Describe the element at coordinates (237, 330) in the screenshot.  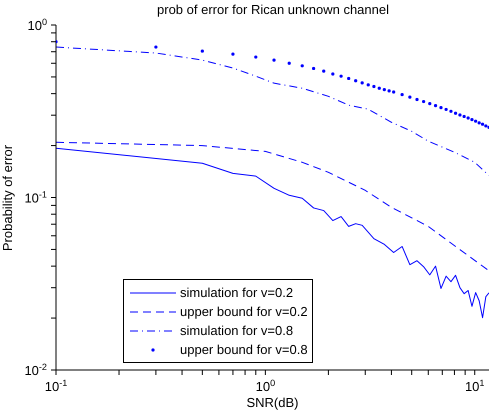
I see `legend-label: simulation for v=0.8` at that location.